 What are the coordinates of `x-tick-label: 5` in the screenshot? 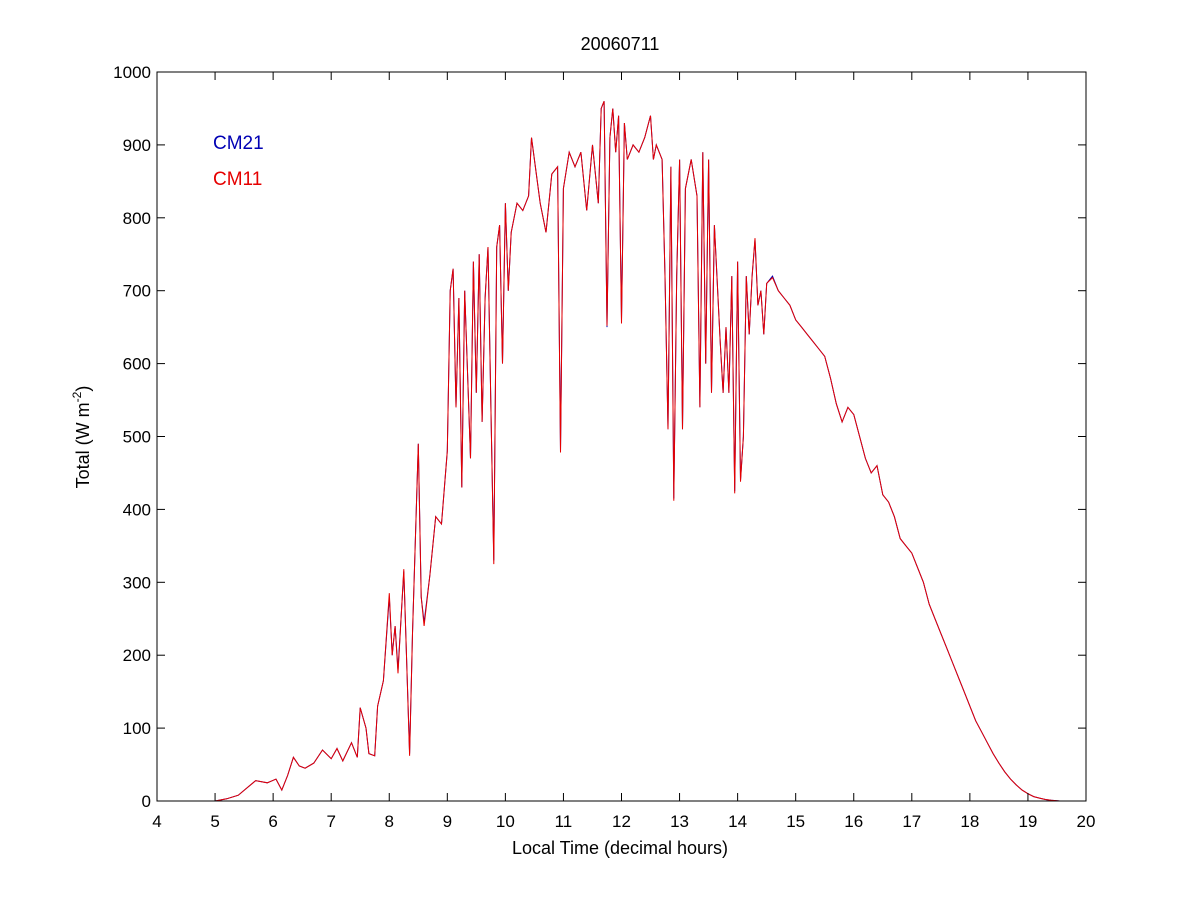 It's located at (214, 821).